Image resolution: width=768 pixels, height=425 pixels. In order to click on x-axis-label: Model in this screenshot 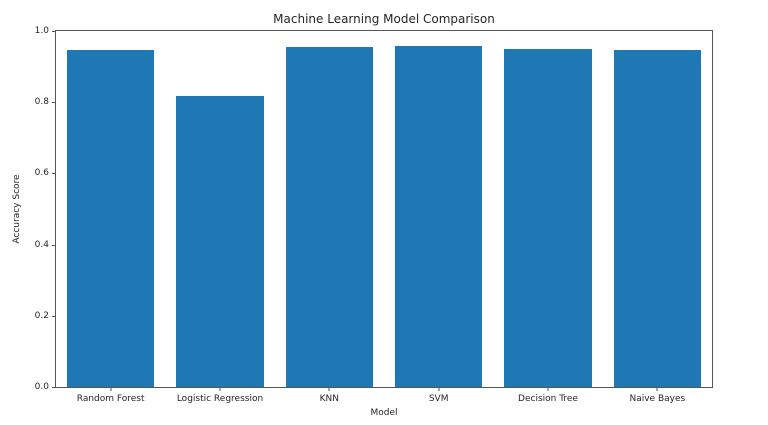, I will do `click(384, 413)`.